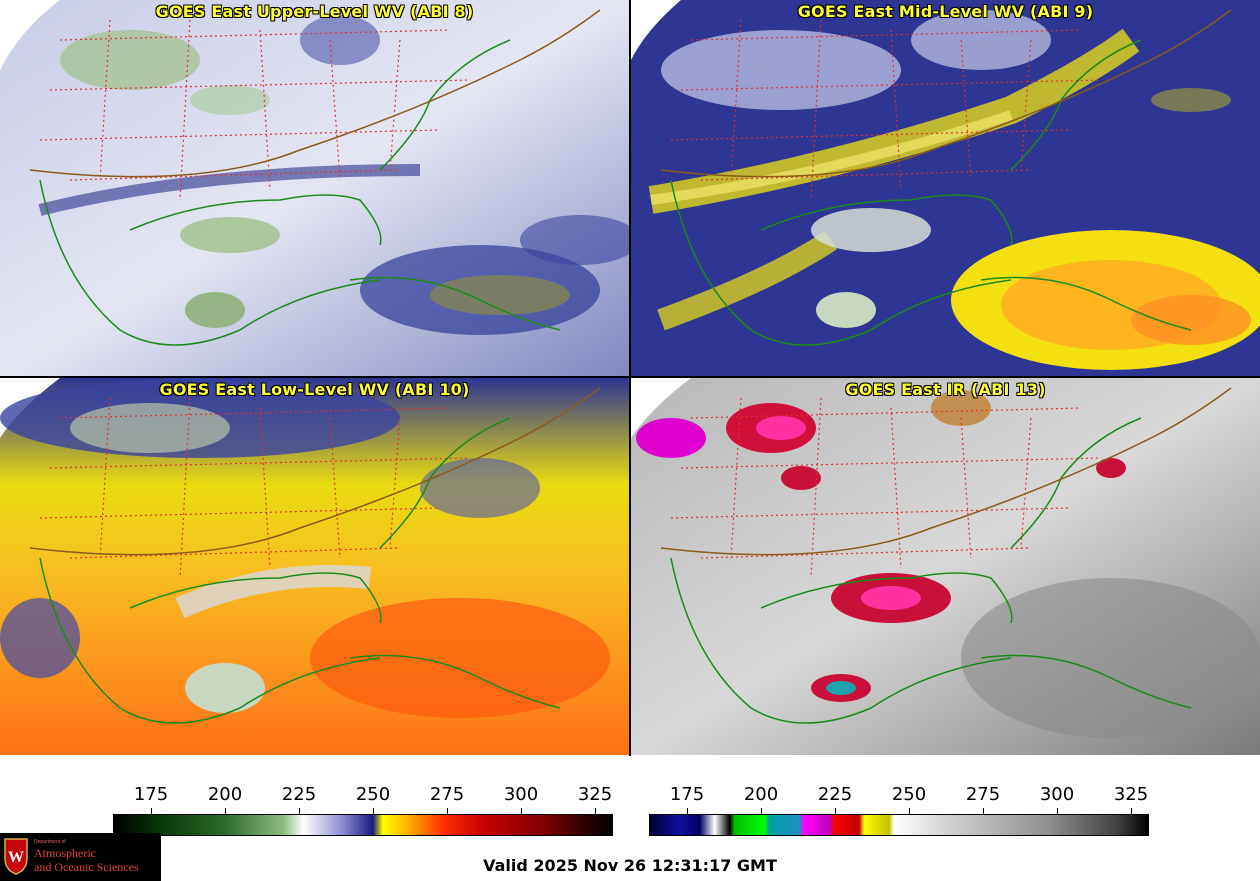  Describe the element at coordinates (595, 794) in the screenshot. I see `wv-tick-label: 325` at that location.